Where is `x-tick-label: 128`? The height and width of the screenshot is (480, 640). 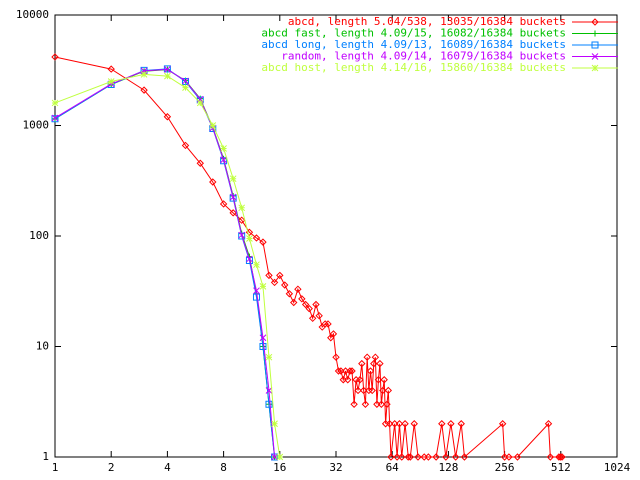
x-tick-label: 128 is located at coordinates (448, 467).